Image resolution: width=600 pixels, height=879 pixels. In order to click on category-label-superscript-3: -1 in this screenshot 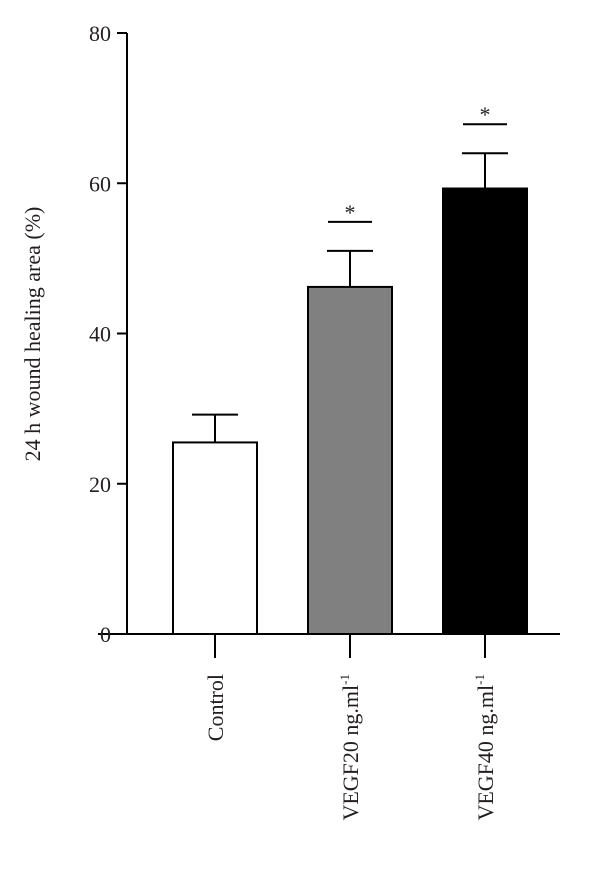, I will do `click(479, 679)`.